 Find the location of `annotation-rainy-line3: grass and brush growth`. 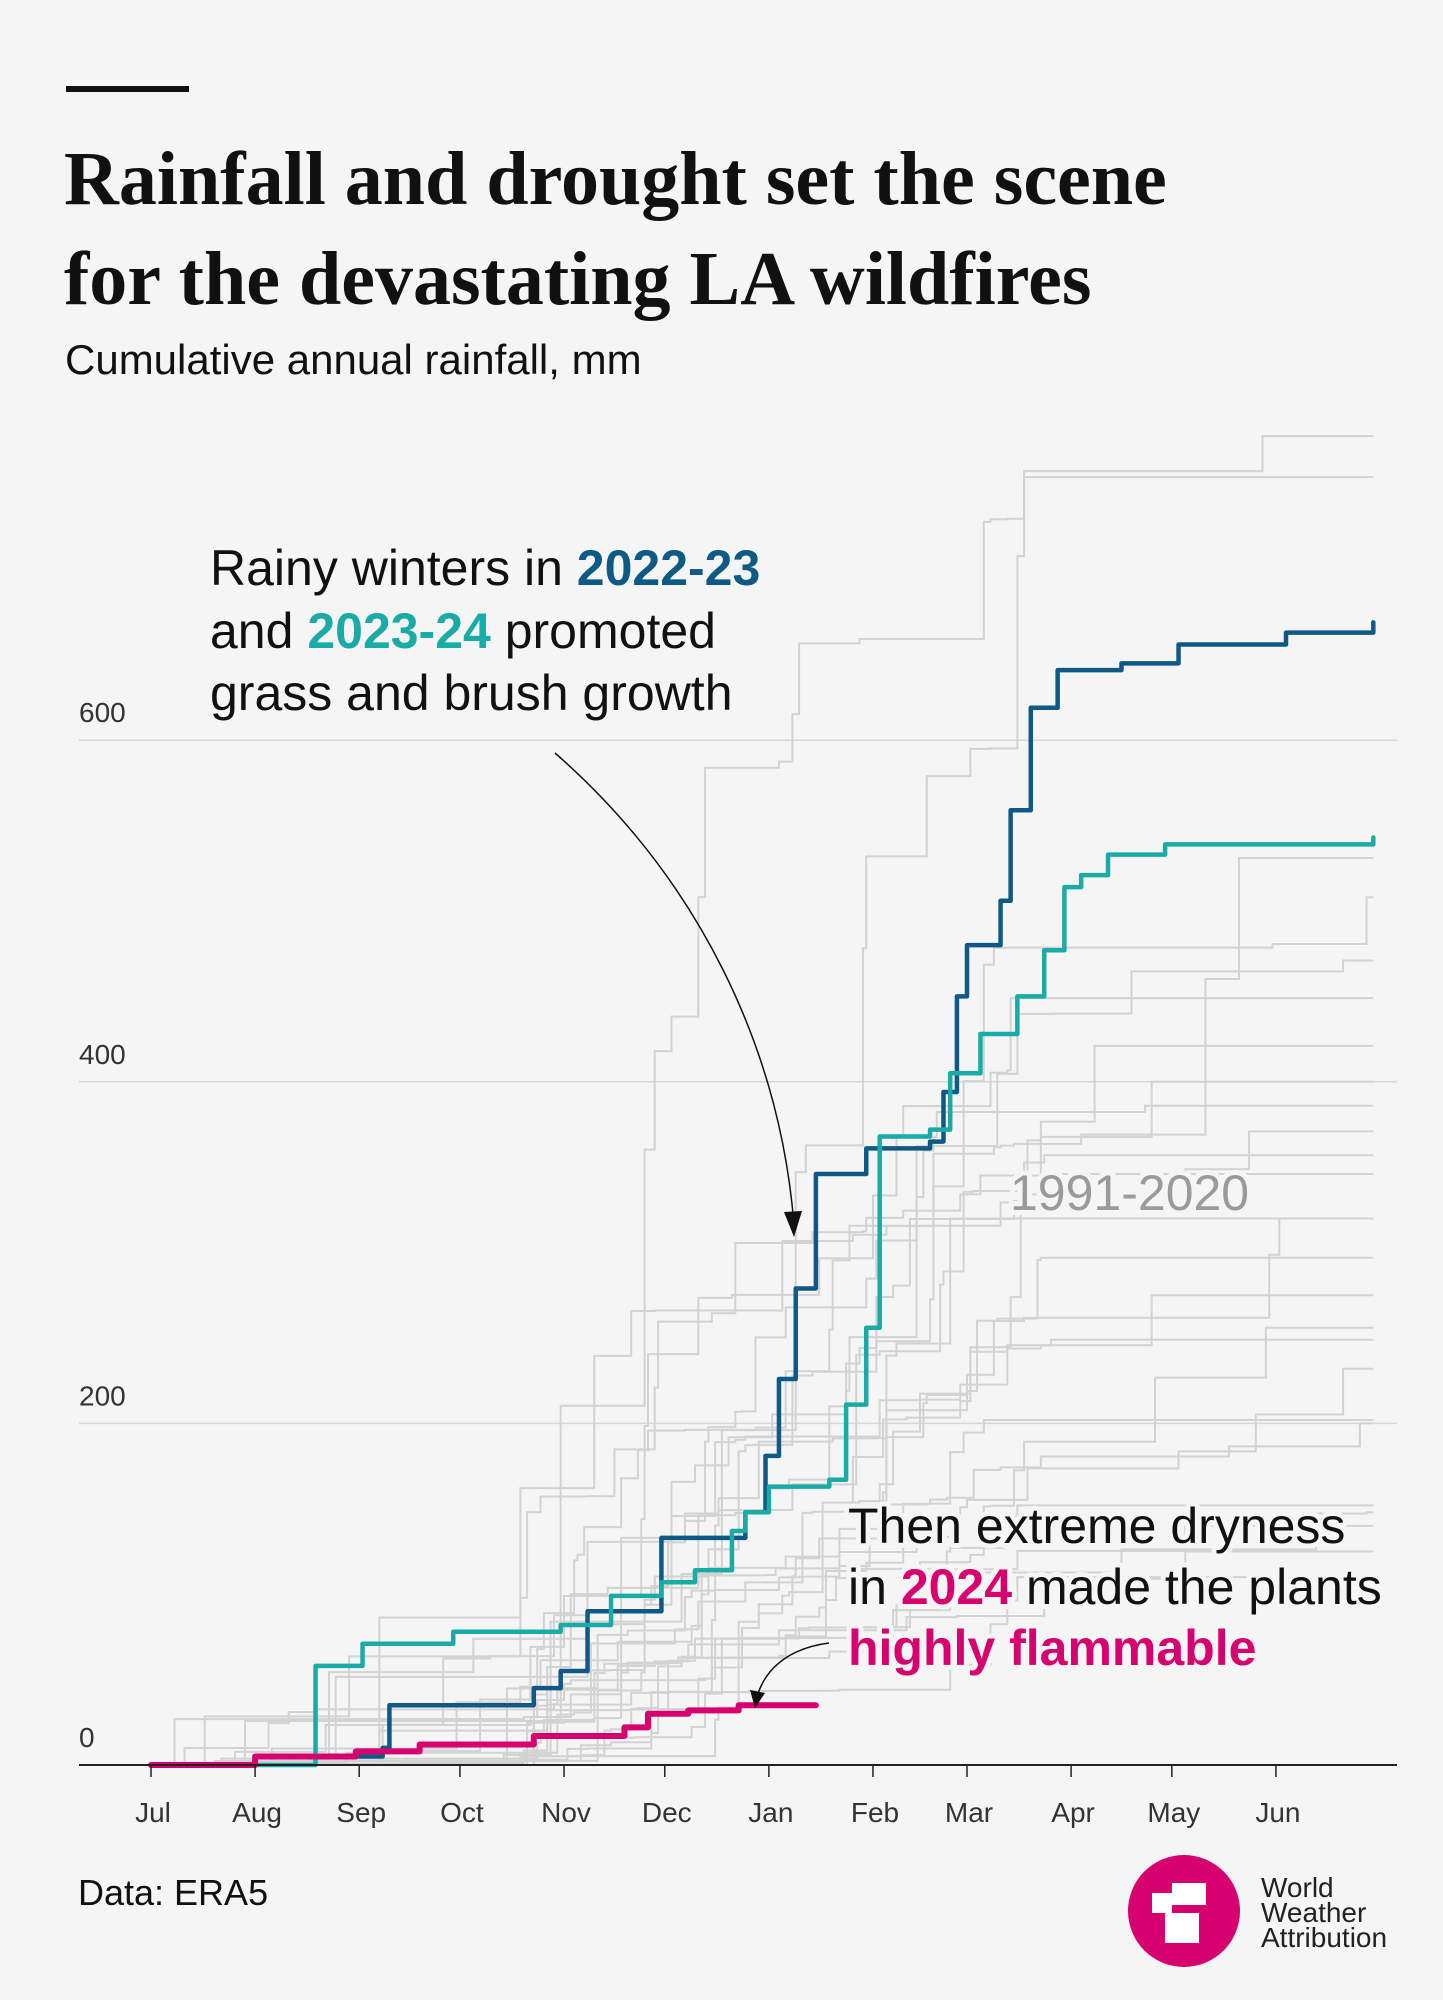

annotation-rainy-line3: grass and brush growth is located at coordinates (471, 693).